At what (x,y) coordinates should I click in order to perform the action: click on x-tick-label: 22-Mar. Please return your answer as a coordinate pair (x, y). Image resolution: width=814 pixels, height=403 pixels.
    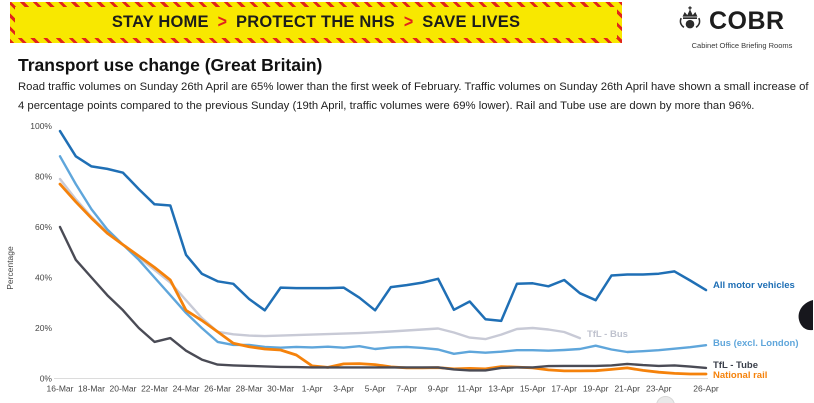
    Looking at the image, I should click on (154, 389).